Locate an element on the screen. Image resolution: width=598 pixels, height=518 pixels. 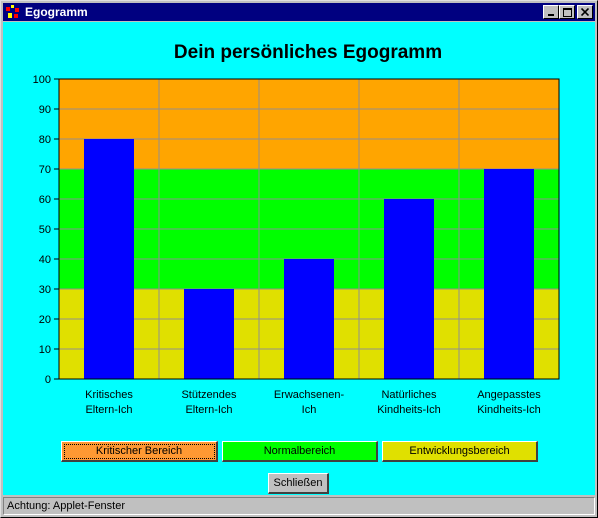
y-tick-label-6: 60 is located at coordinates (45, 200).